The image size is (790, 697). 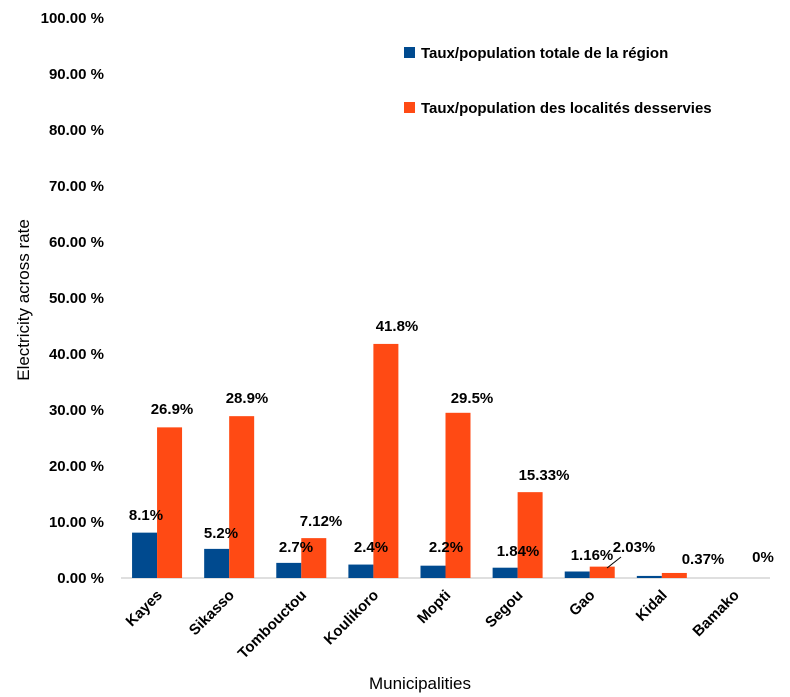 What do you see at coordinates (420, 683) in the screenshot?
I see `x-axis-title: Municipalities` at bounding box center [420, 683].